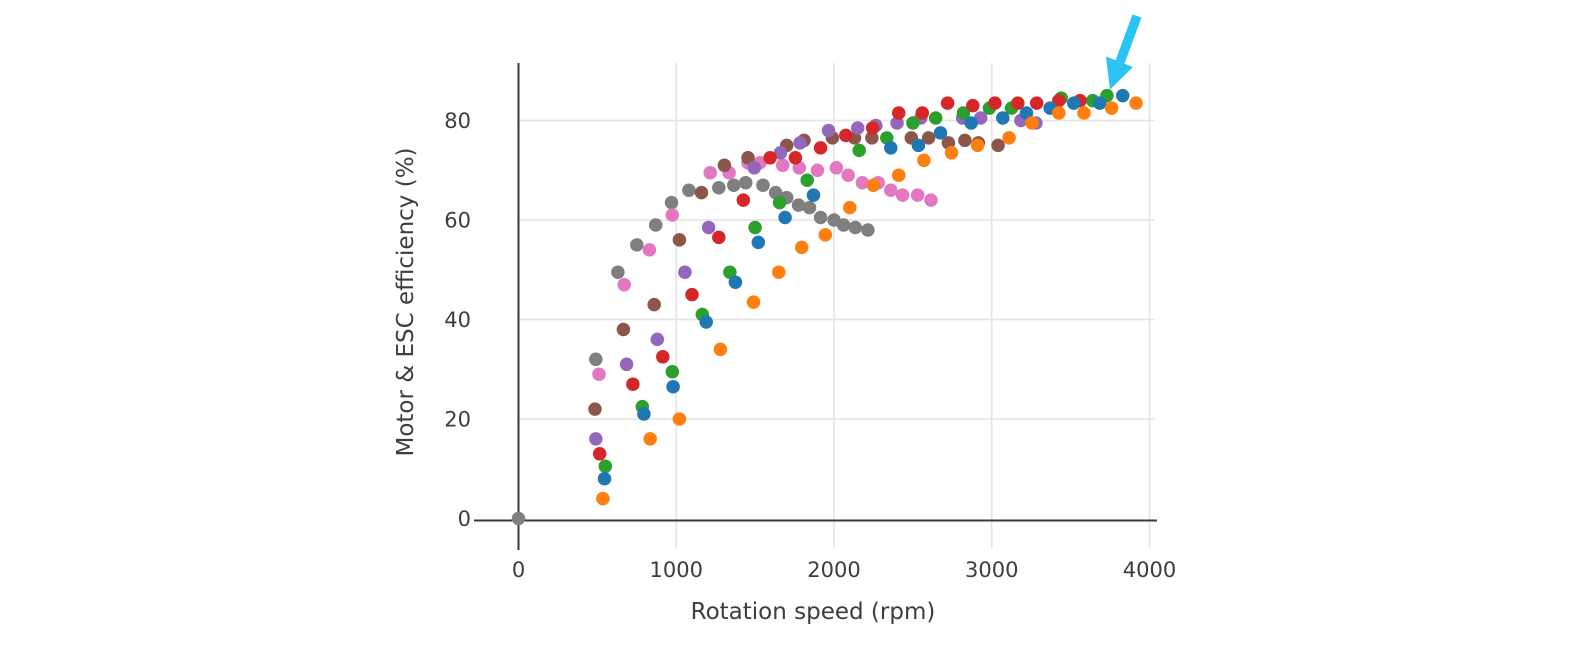 The width and height of the screenshot is (1592, 654). I want to click on y-axis-title: Motor & ESC efficiency (%), so click(406, 301).